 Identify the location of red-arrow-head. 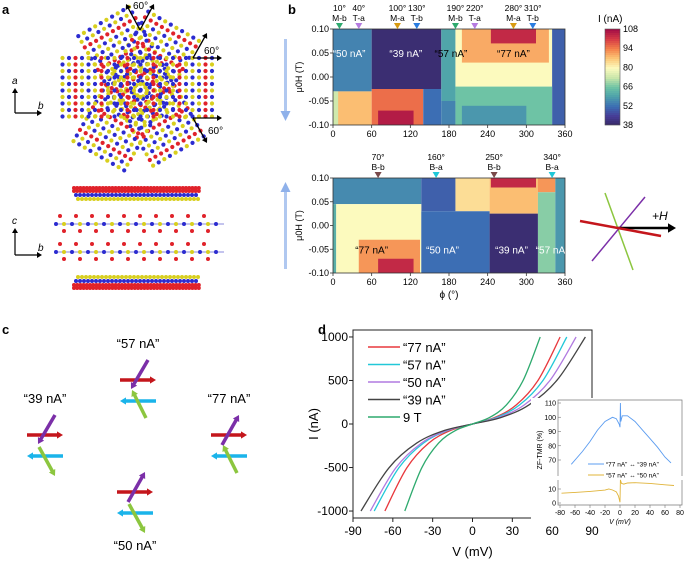
(150, 492).